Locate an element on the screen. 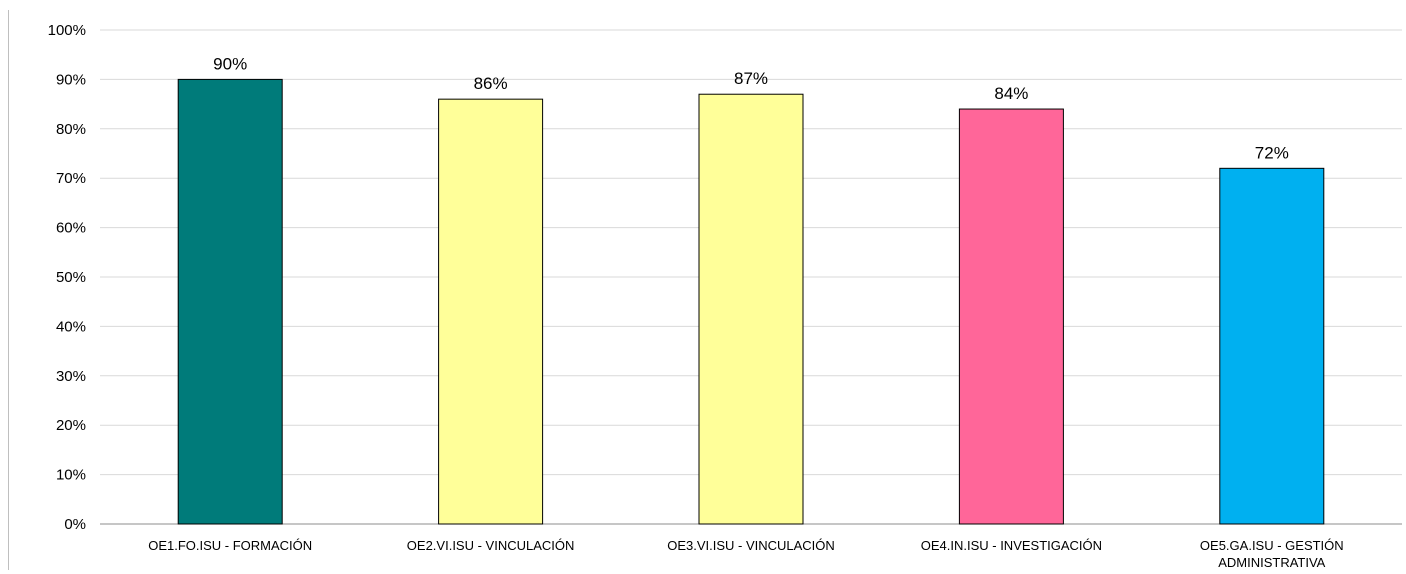 Image resolution: width=1406 pixels, height=574 pixels. data-label: 86% is located at coordinates (491, 83).